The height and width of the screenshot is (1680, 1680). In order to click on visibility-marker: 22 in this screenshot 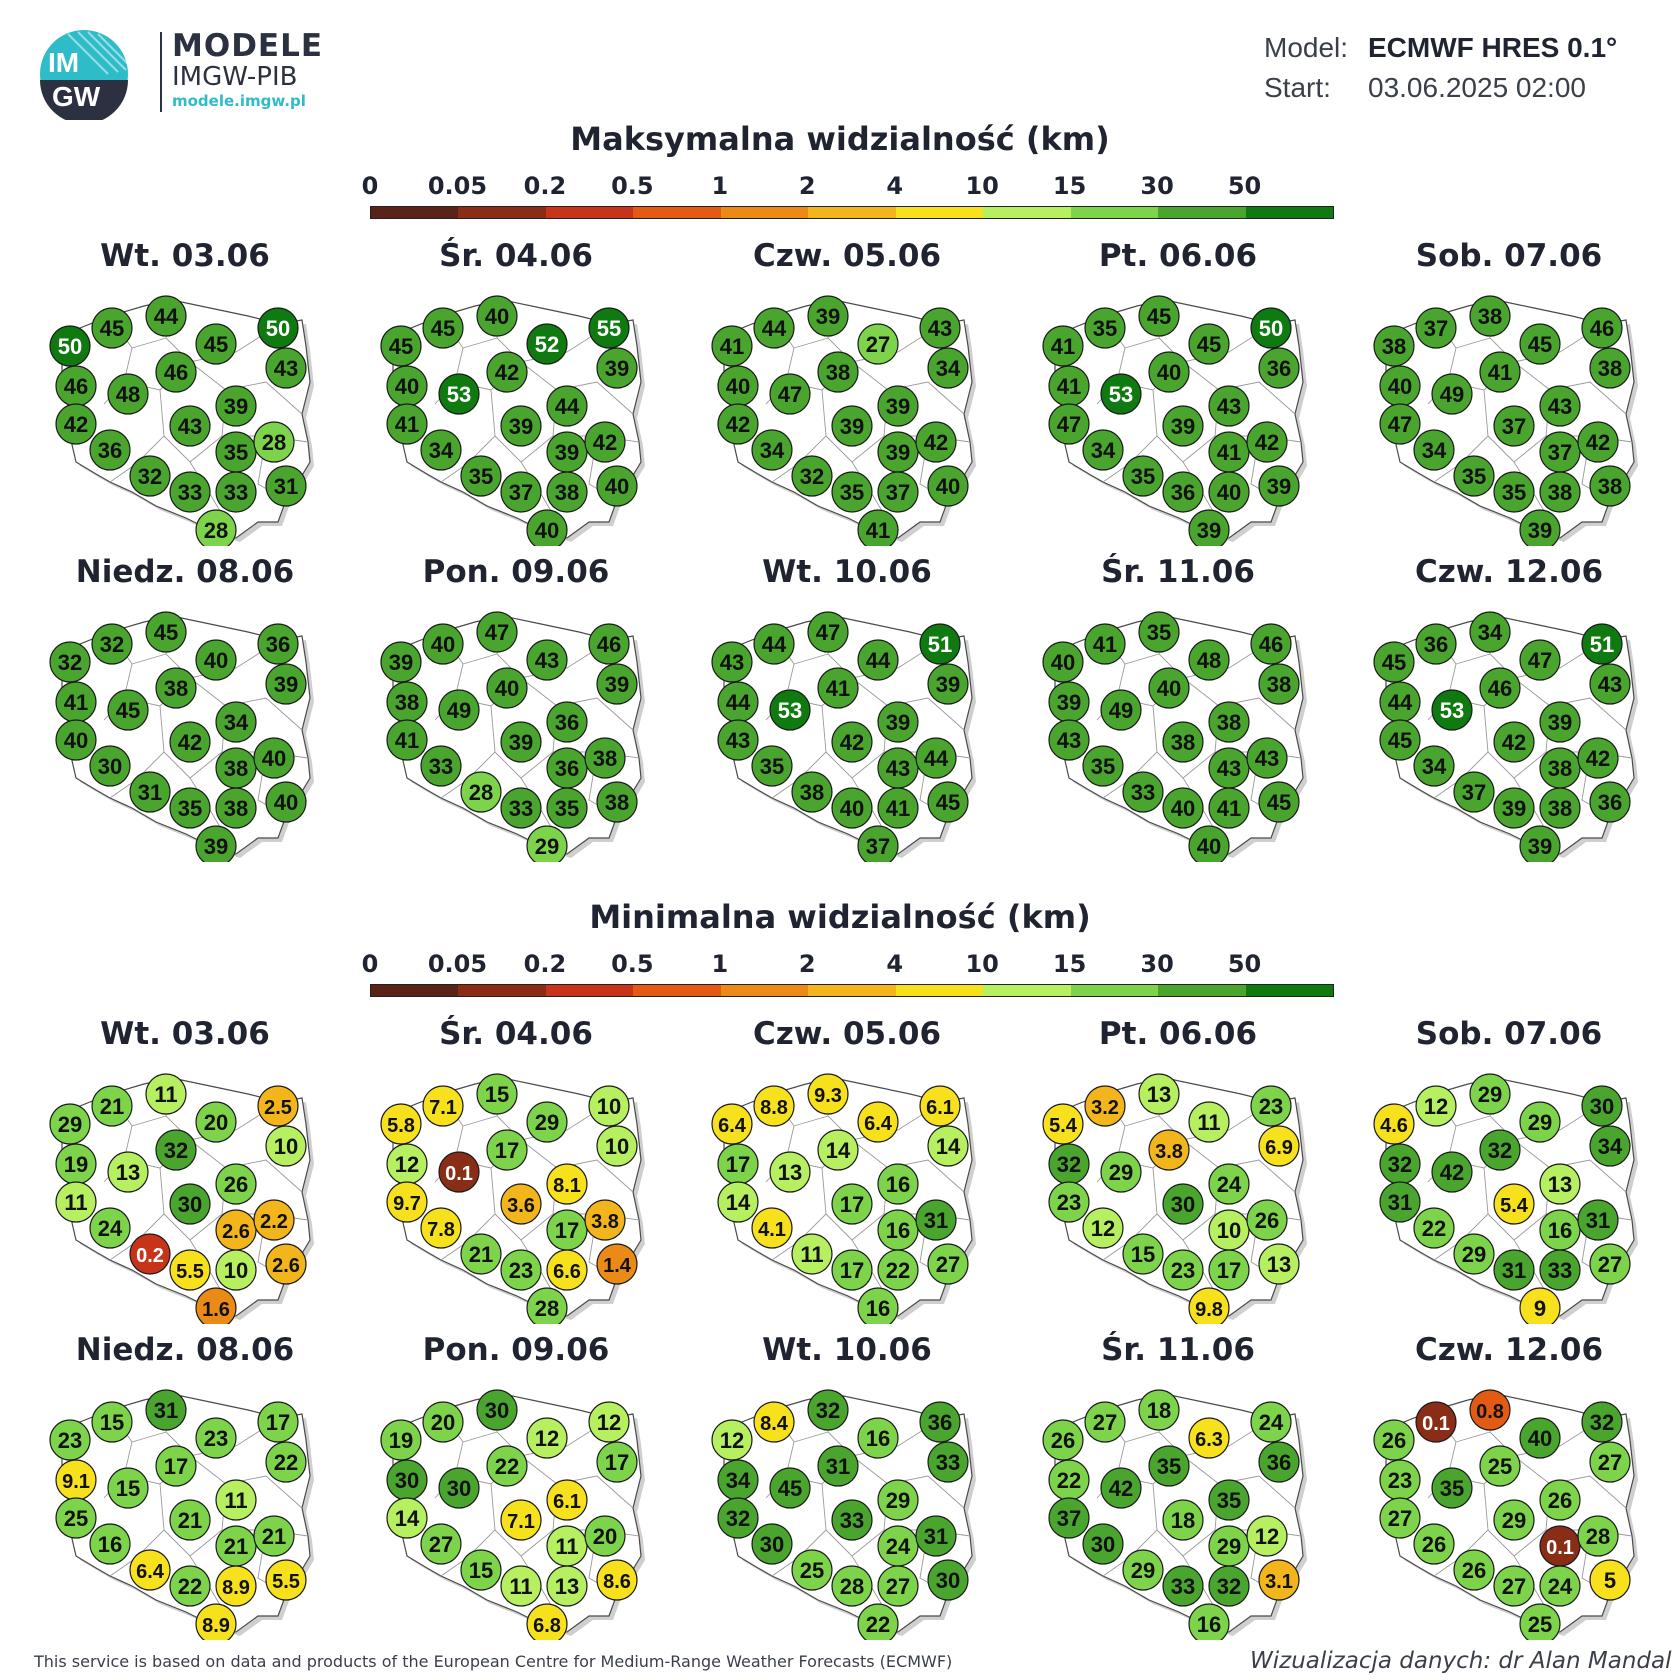, I will do `click(1434, 1228)`.